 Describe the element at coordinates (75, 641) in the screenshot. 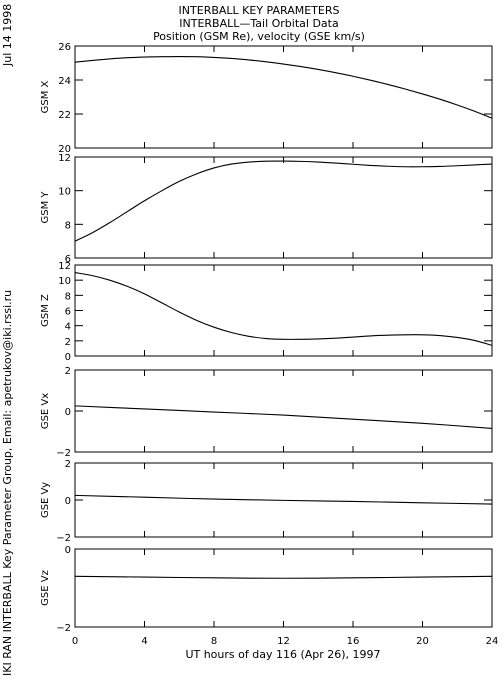

I see `x-tick-label: 0` at that location.